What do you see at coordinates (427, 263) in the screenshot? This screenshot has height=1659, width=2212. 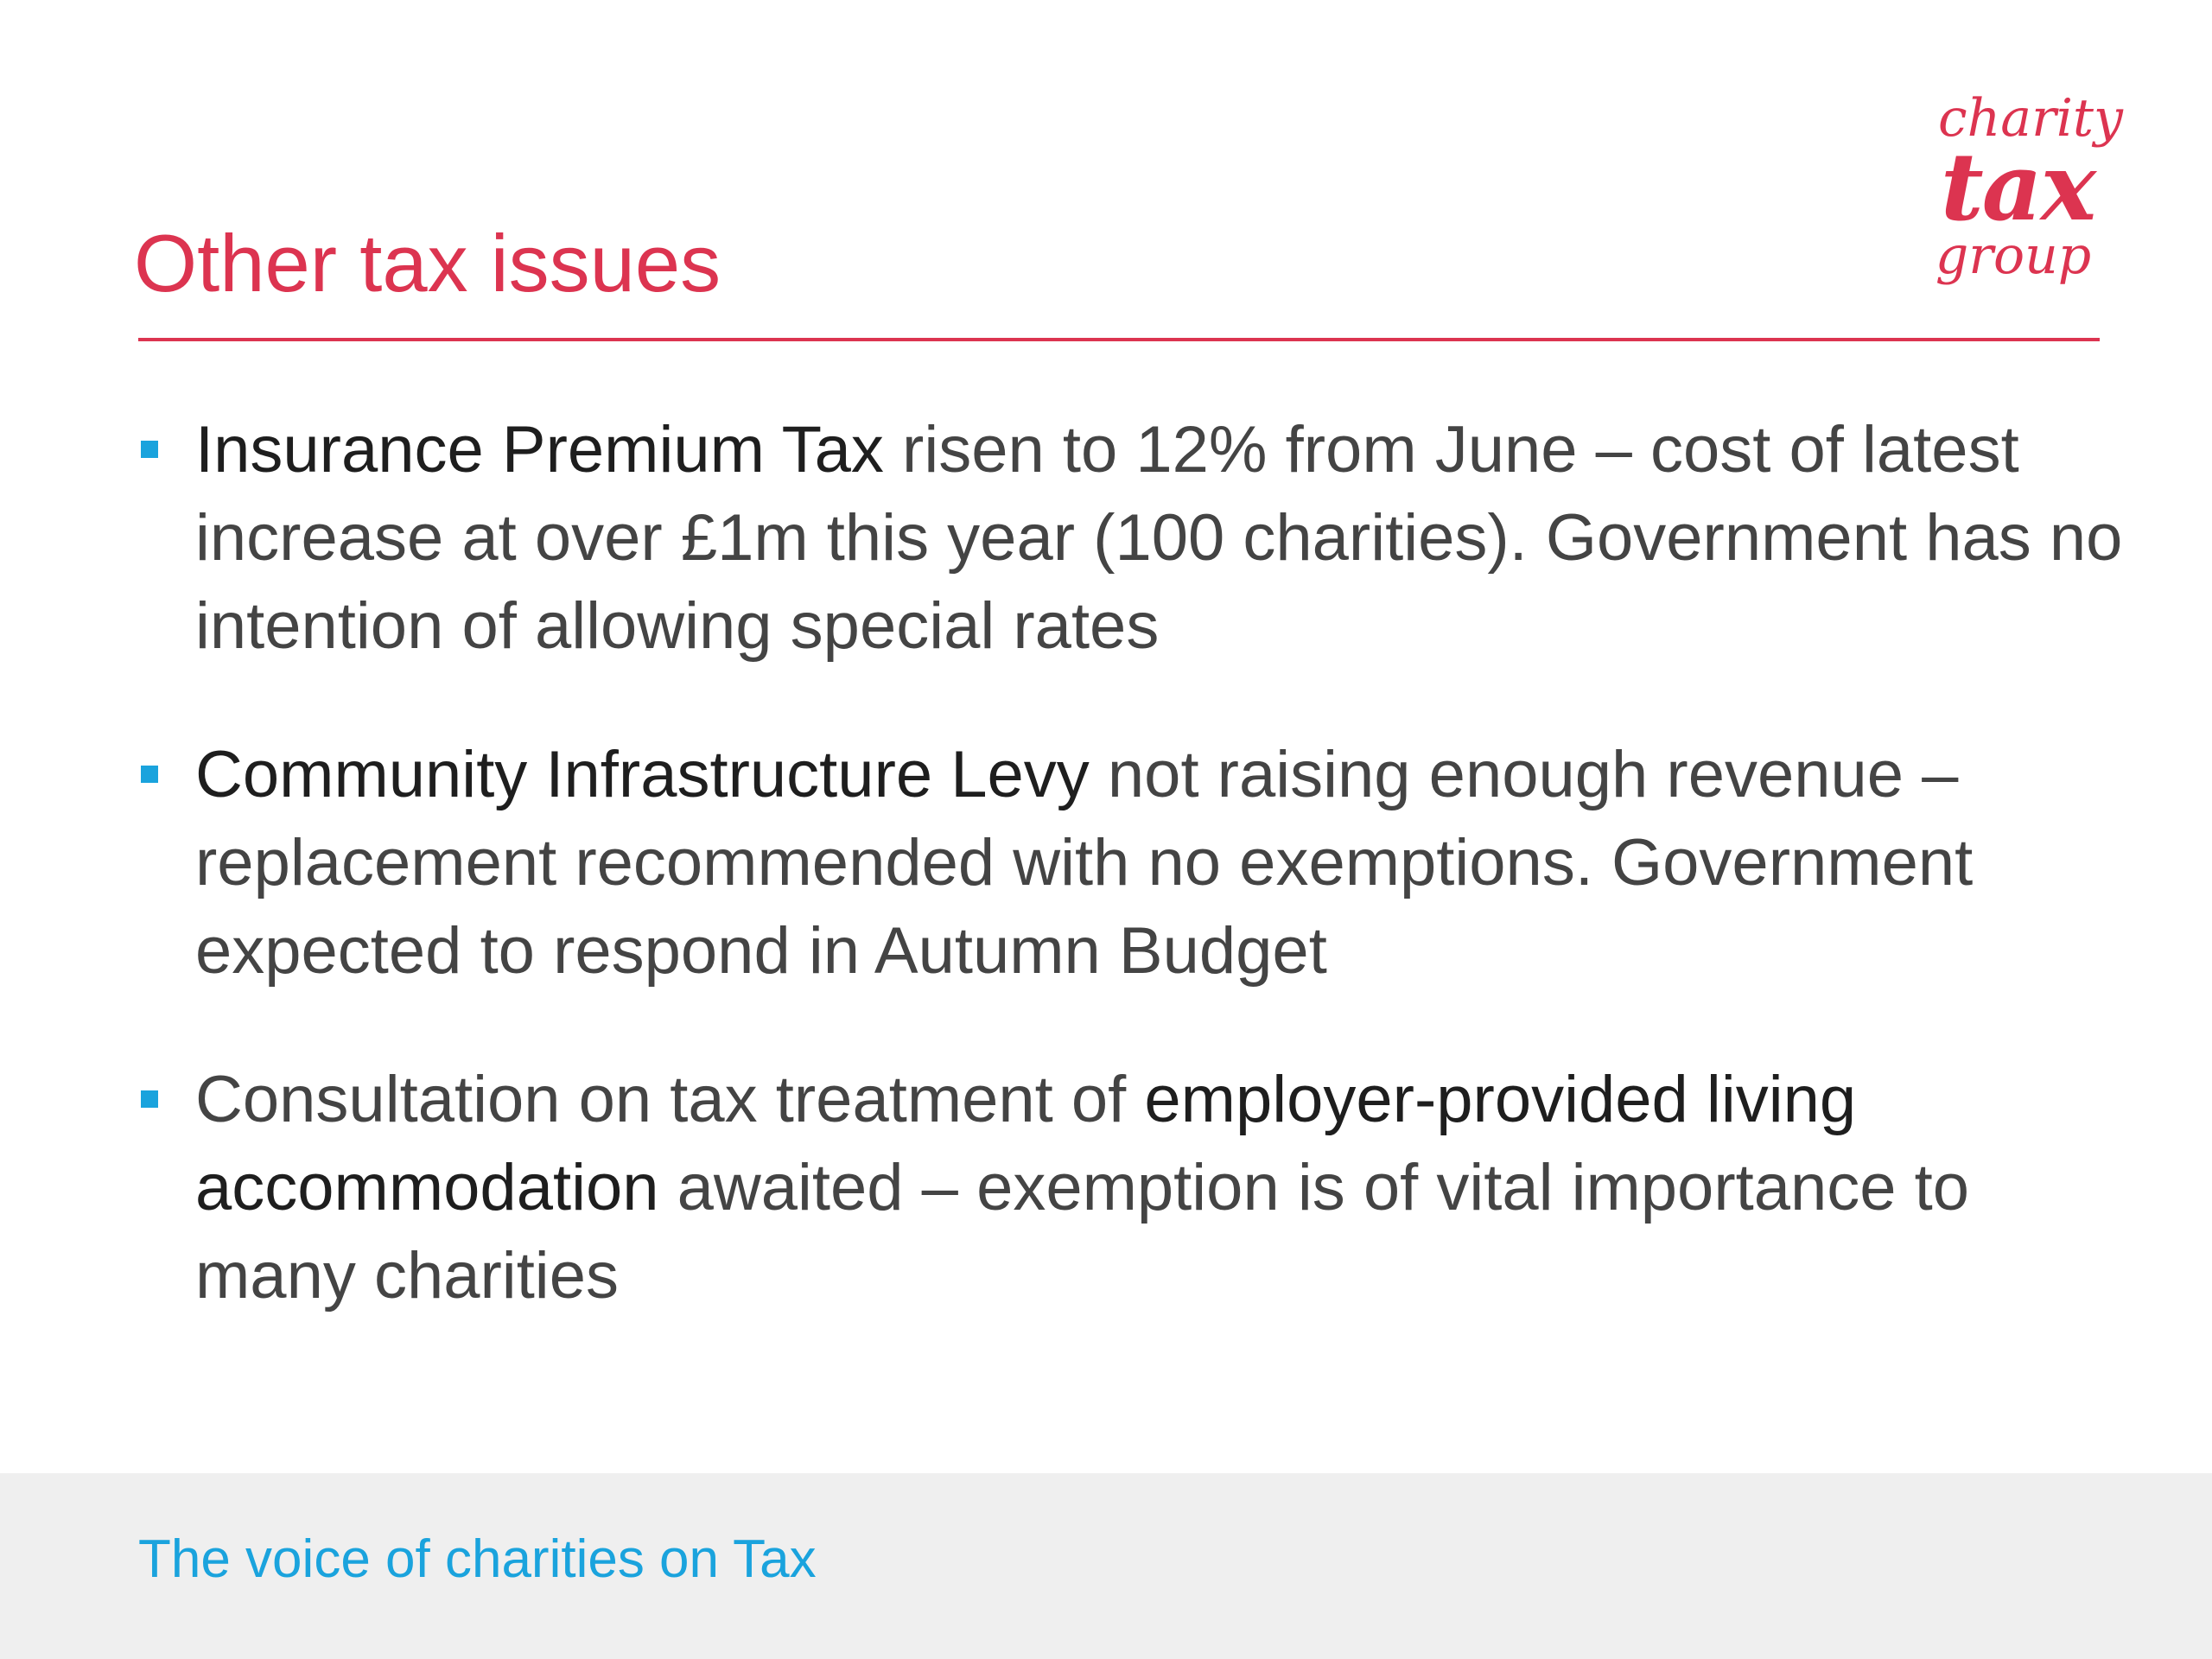 I see `slide-title: Other tax issues` at bounding box center [427, 263].